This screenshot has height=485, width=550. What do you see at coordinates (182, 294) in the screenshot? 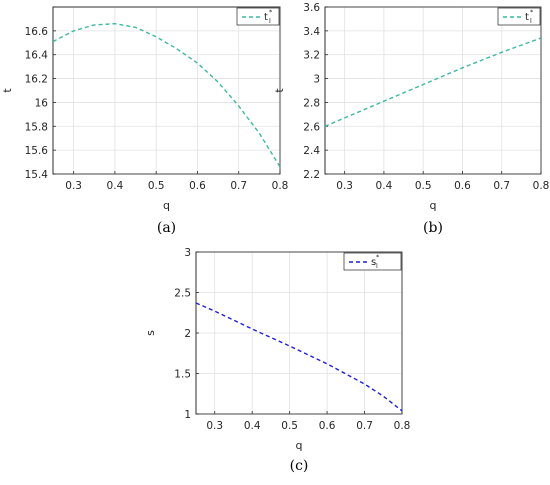
I see `y-tick-label: 2.5` at bounding box center [182, 294].